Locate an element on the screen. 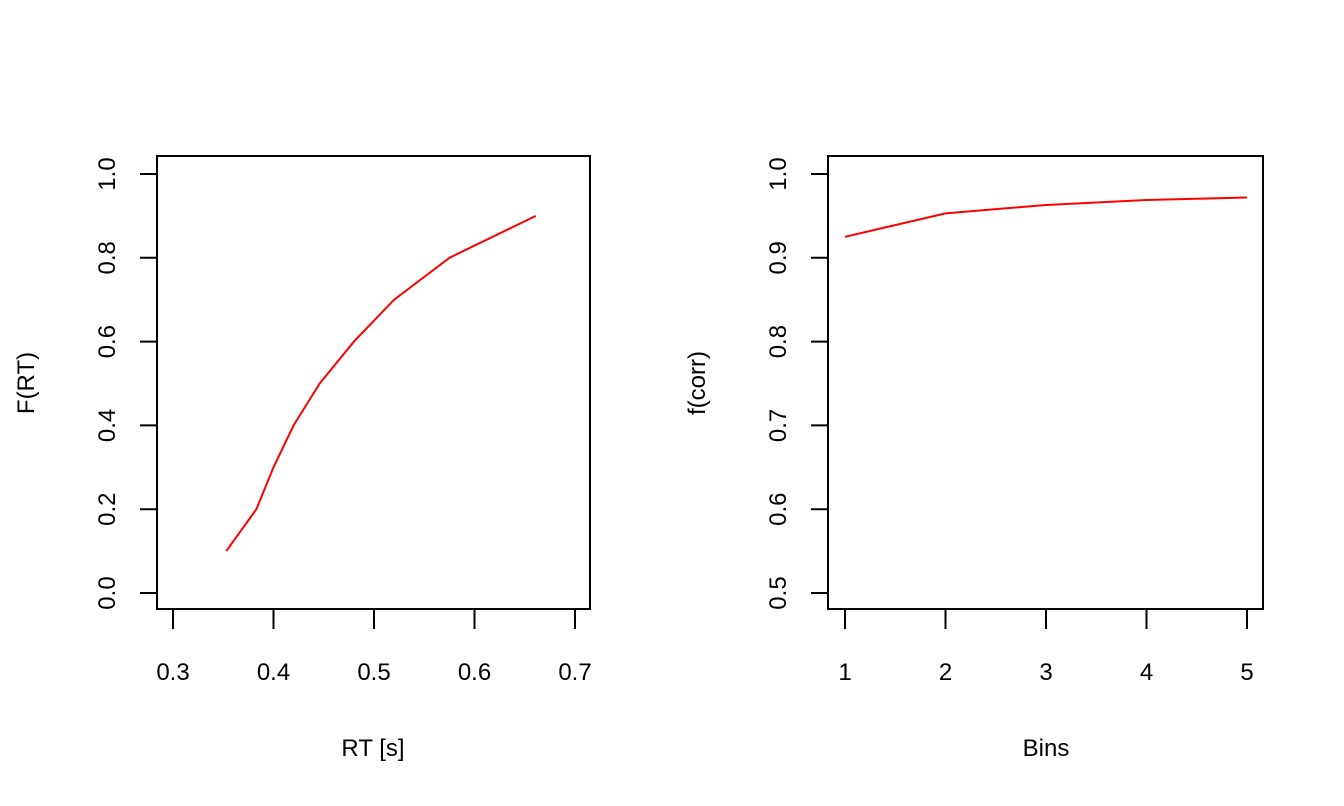  right-x-axis: 1 2 3 4 5 is located at coordinates (1046, 647).